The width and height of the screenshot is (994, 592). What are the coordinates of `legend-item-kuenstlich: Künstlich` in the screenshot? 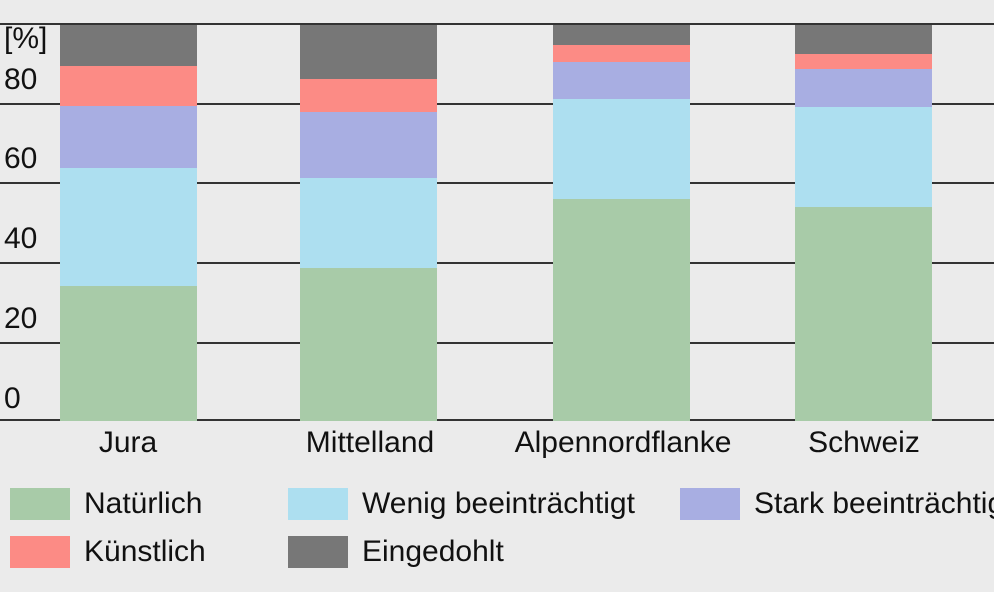 It's located at (108, 552).